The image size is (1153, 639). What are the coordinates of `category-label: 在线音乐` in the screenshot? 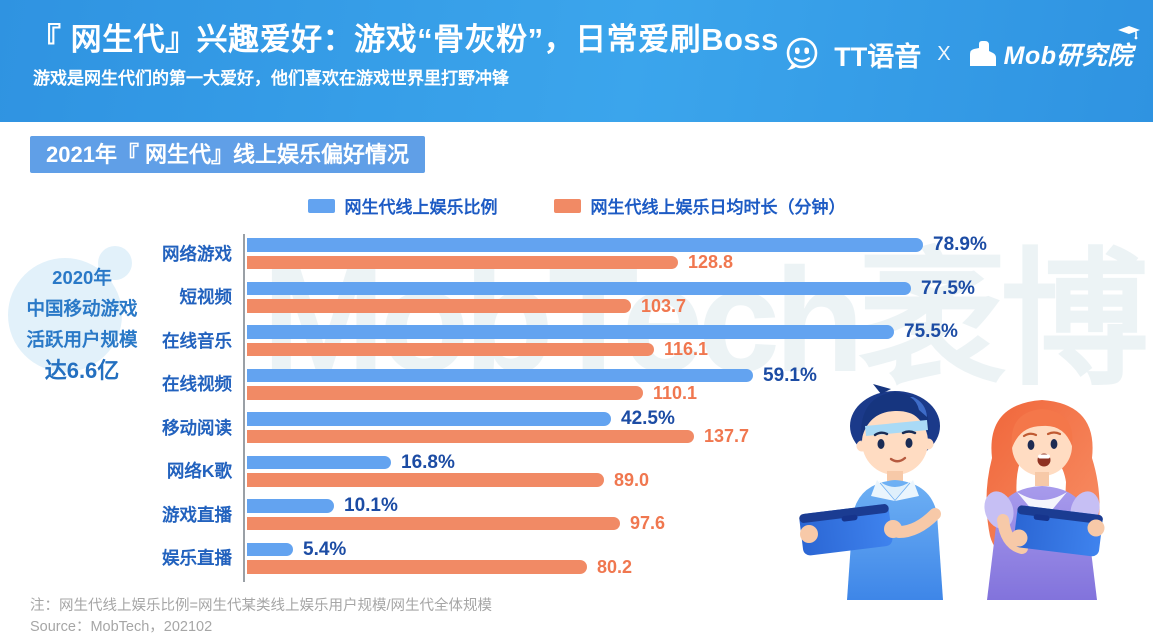 It's located at (197, 340).